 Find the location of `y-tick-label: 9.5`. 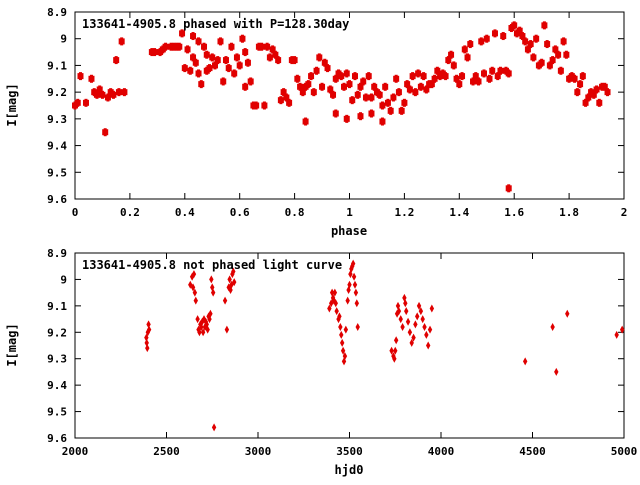

y-tick-label: 9.5 is located at coordinates (57, 412).